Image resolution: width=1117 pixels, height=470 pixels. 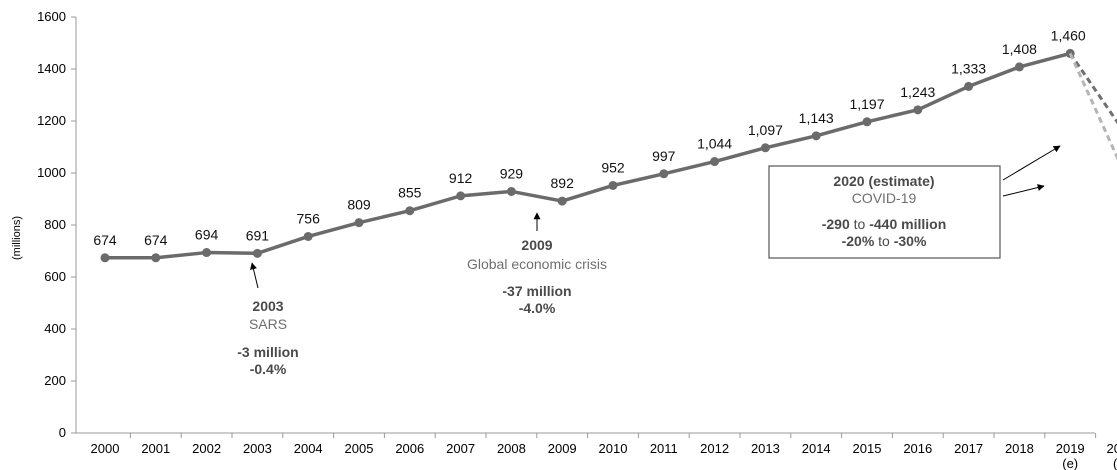 What do you see at coordinates (1070, 448) in the screenshot?
I see `x-tick-label: 2019` at bounding box center [1070, 448].